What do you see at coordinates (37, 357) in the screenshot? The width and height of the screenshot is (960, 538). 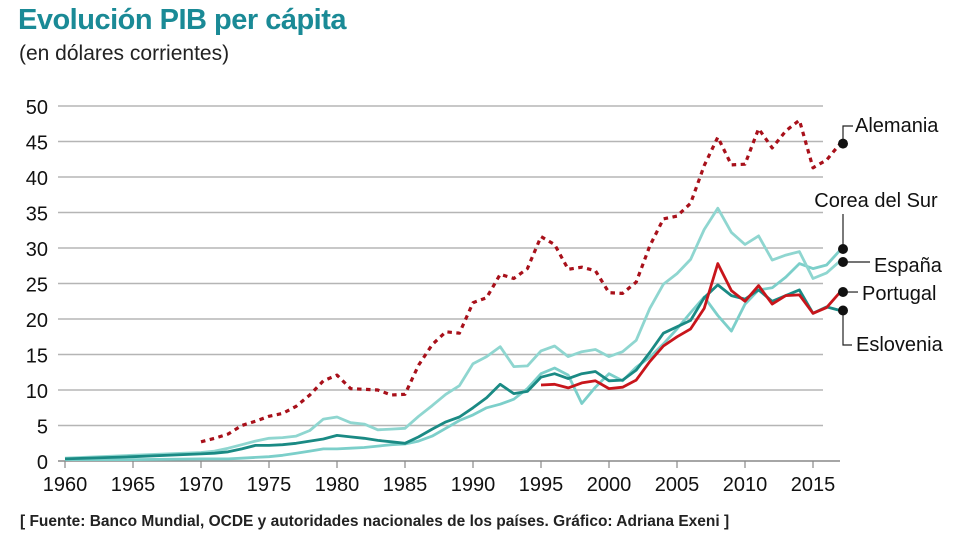 I see `y-tick-label: 15` at bounding box center [37, 357].